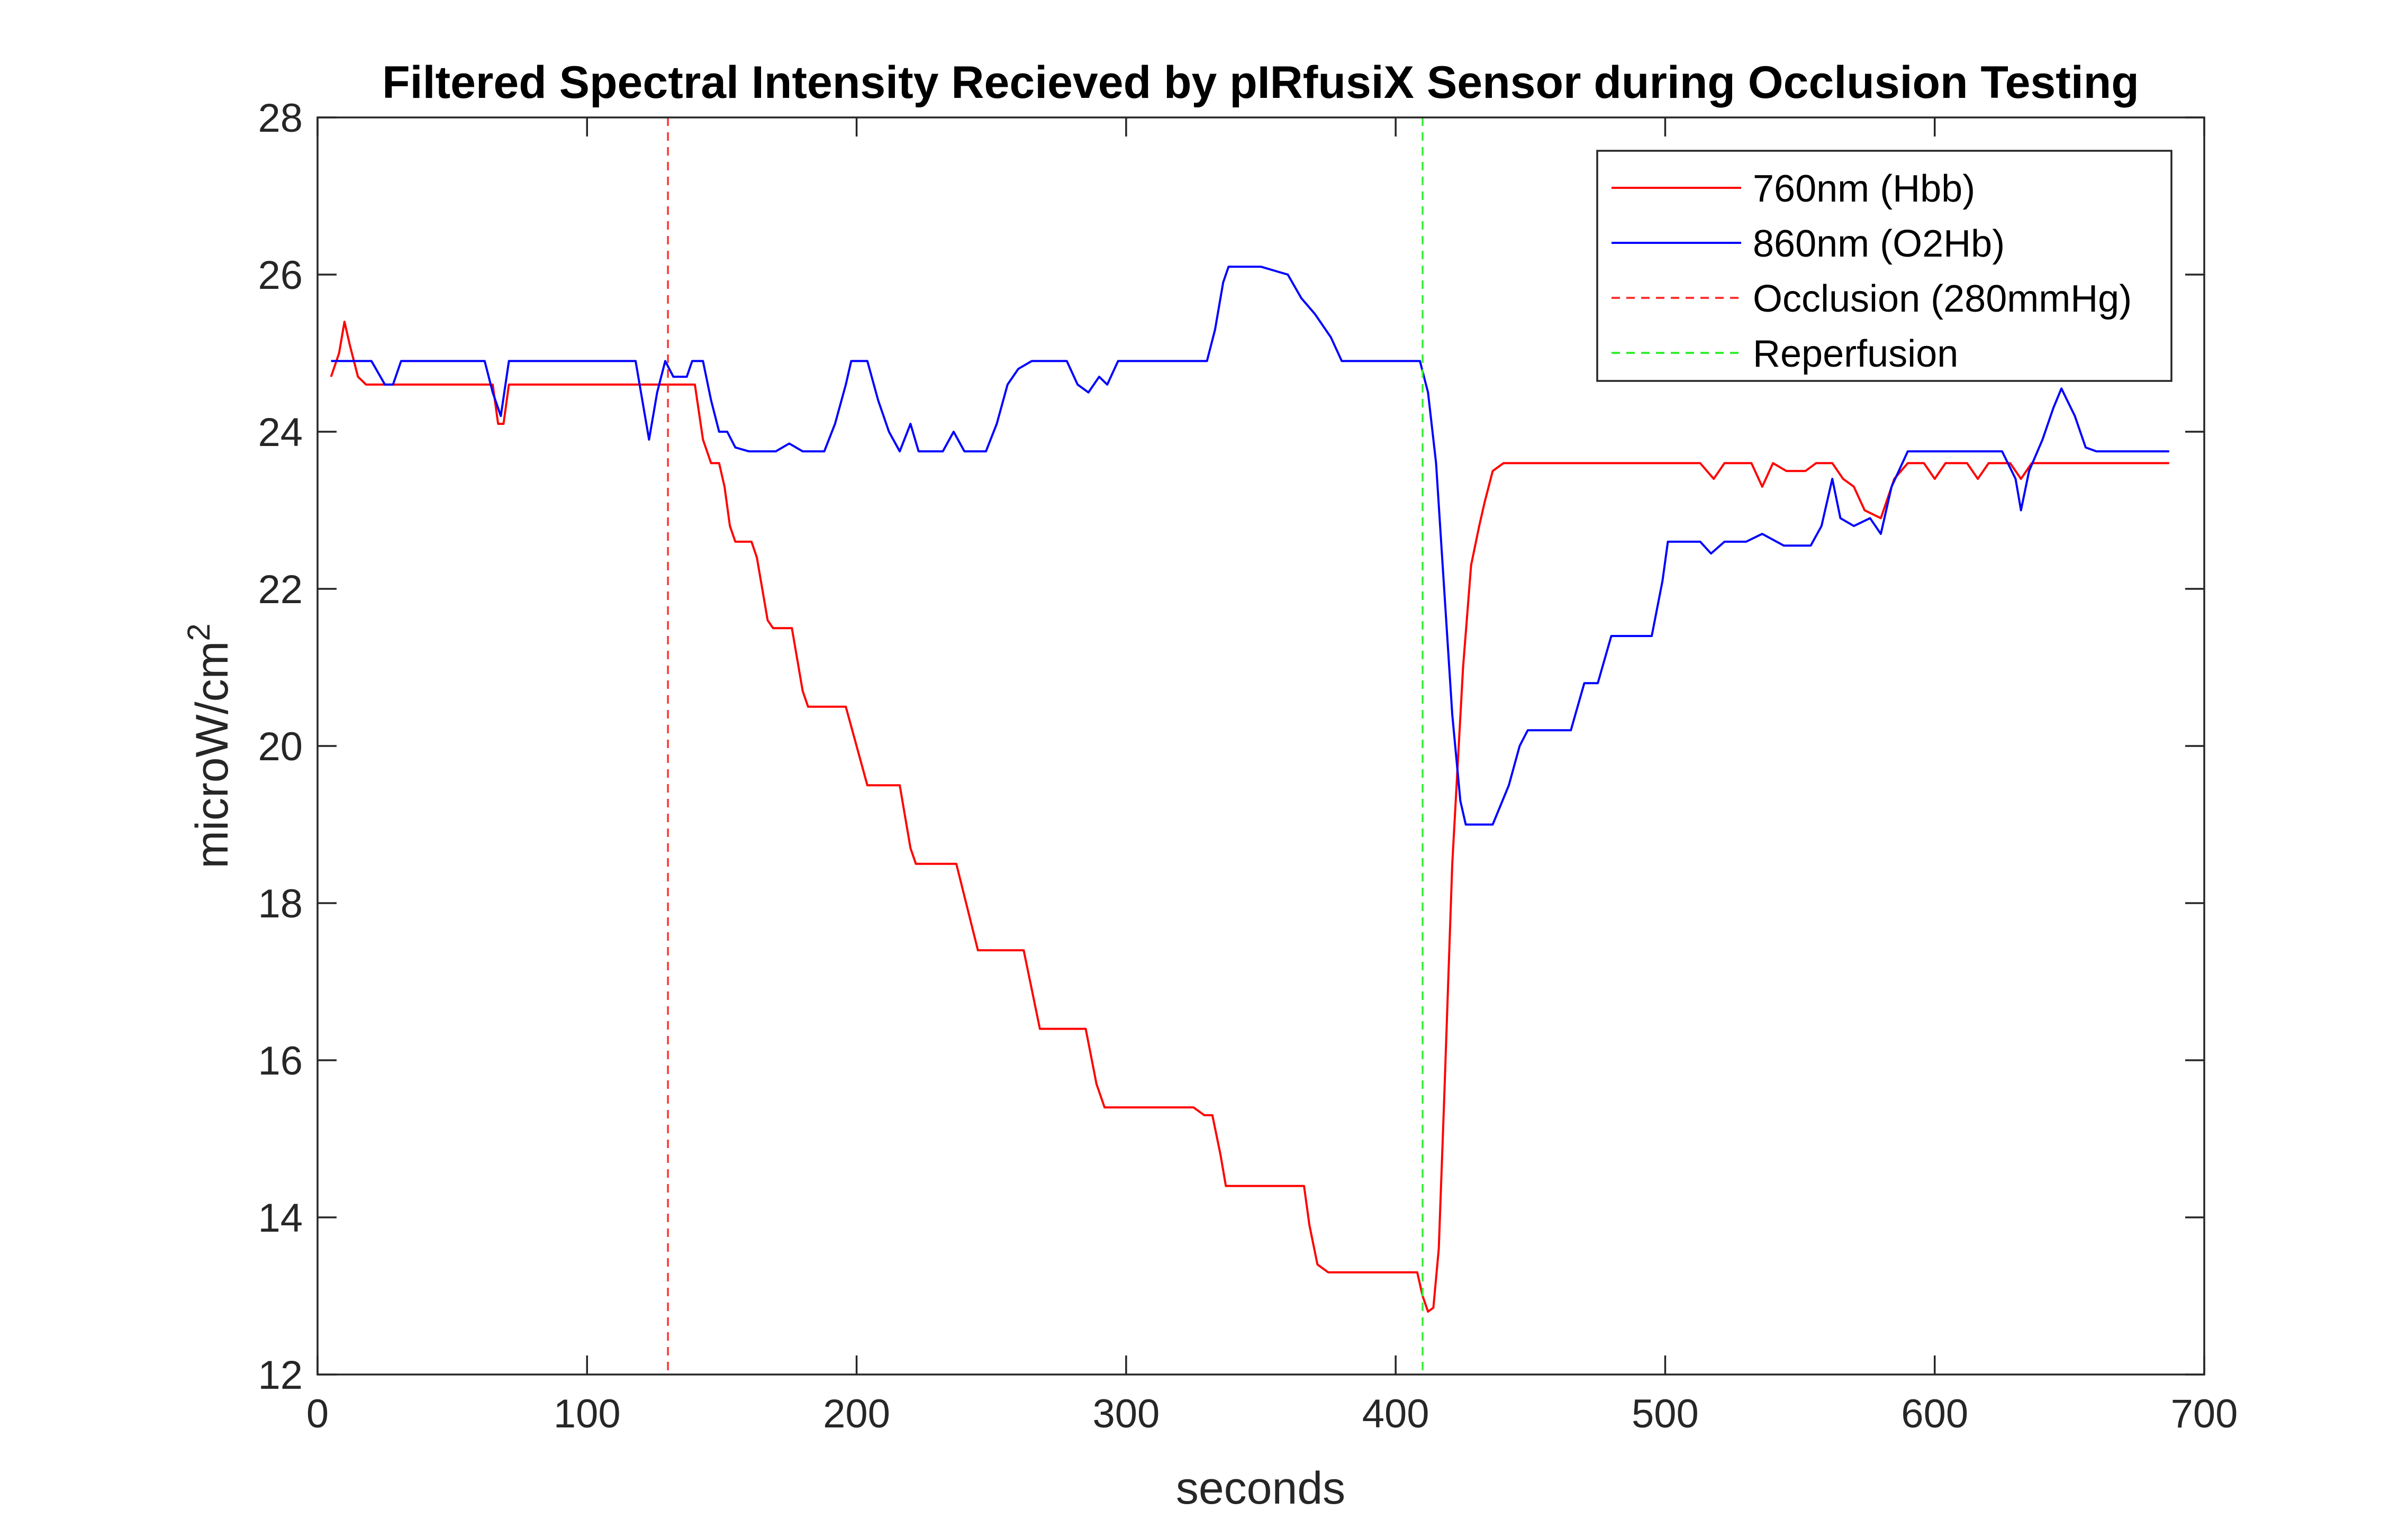  Describe the element at coordinates (1864, 189) in the screenshot. I see `legend-label-0: 760nm (Hbb)` at that location.